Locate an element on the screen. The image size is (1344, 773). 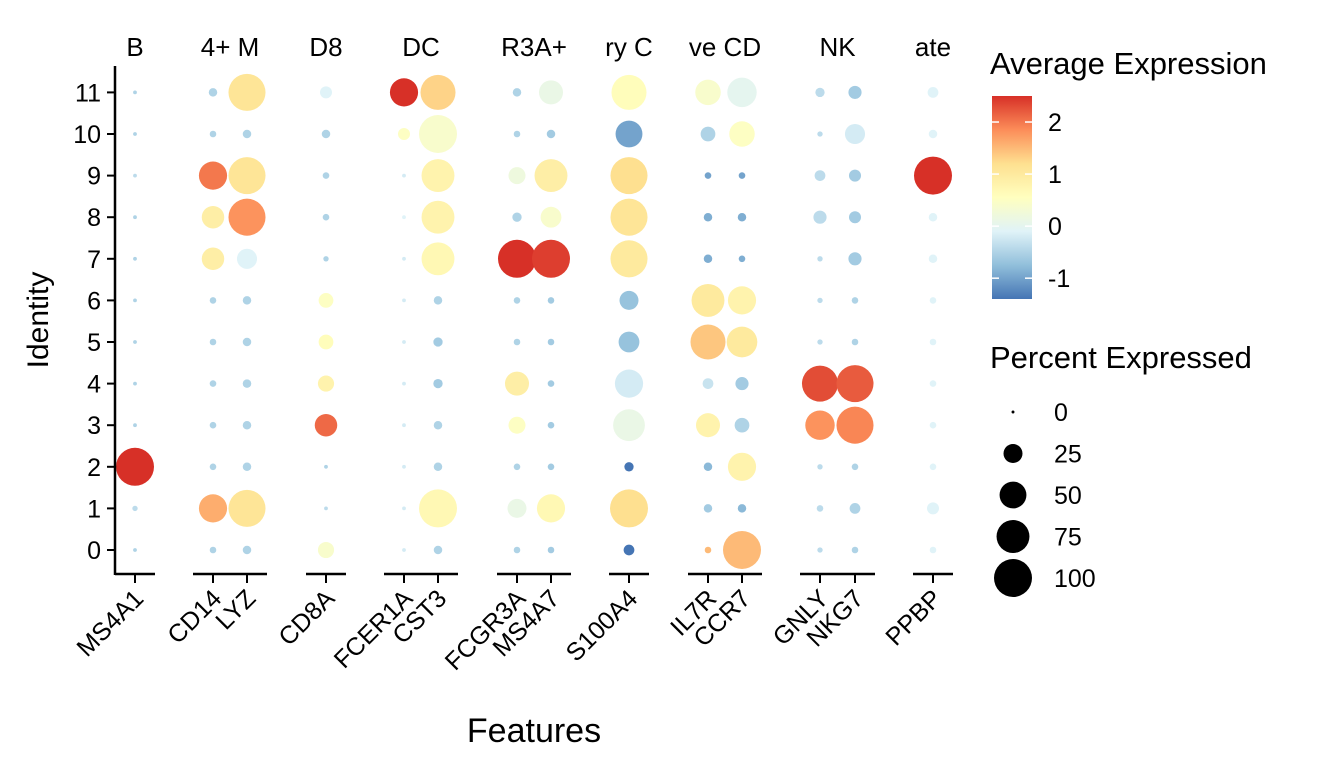
color-legend-label: 0 is located at coordinates (1055, 227).